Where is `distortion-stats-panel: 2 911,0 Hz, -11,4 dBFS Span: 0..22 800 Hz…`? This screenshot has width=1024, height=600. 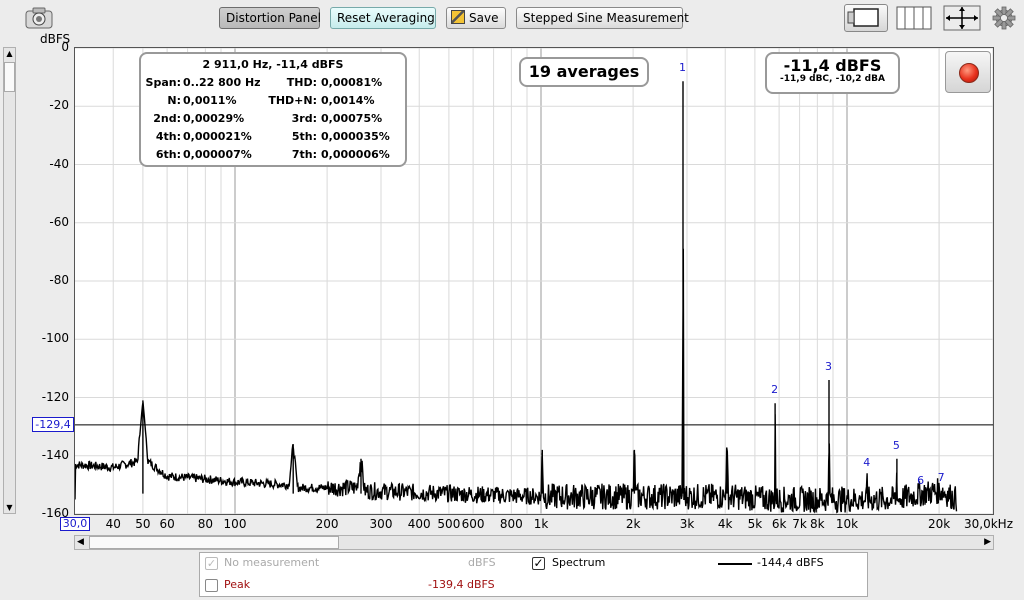 distortion-stats-panel: 2 911,0 Hz, -11,4 dBFS Span: 0..22 800 Hz… is located at coordinates (273, 109).